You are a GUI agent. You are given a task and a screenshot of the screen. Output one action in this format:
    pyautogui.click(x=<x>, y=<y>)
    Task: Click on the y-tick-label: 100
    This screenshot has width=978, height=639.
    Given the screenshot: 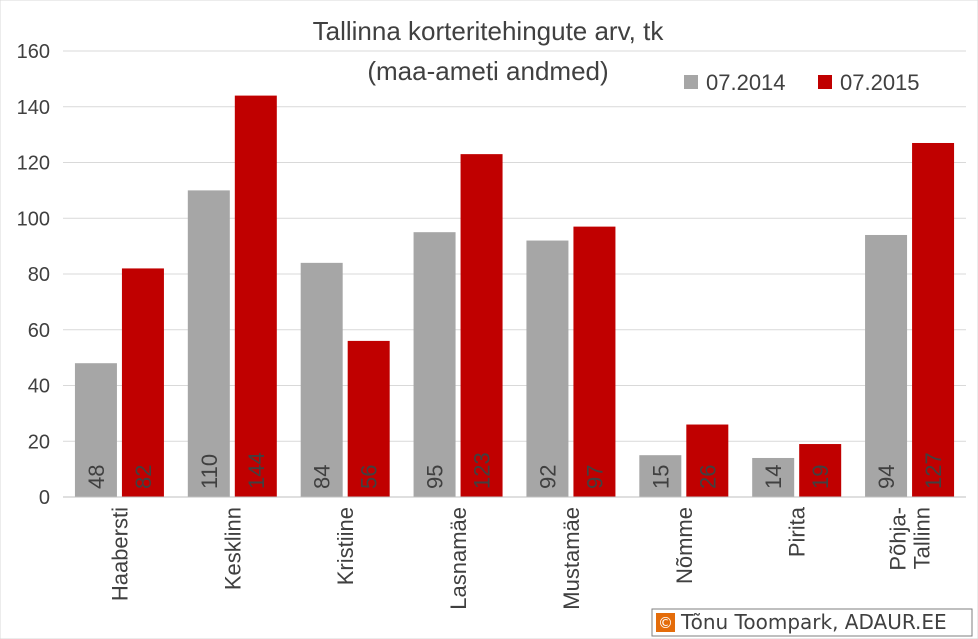 What is the action you would take?
    pyautogui.click(x=33, y=219)
    